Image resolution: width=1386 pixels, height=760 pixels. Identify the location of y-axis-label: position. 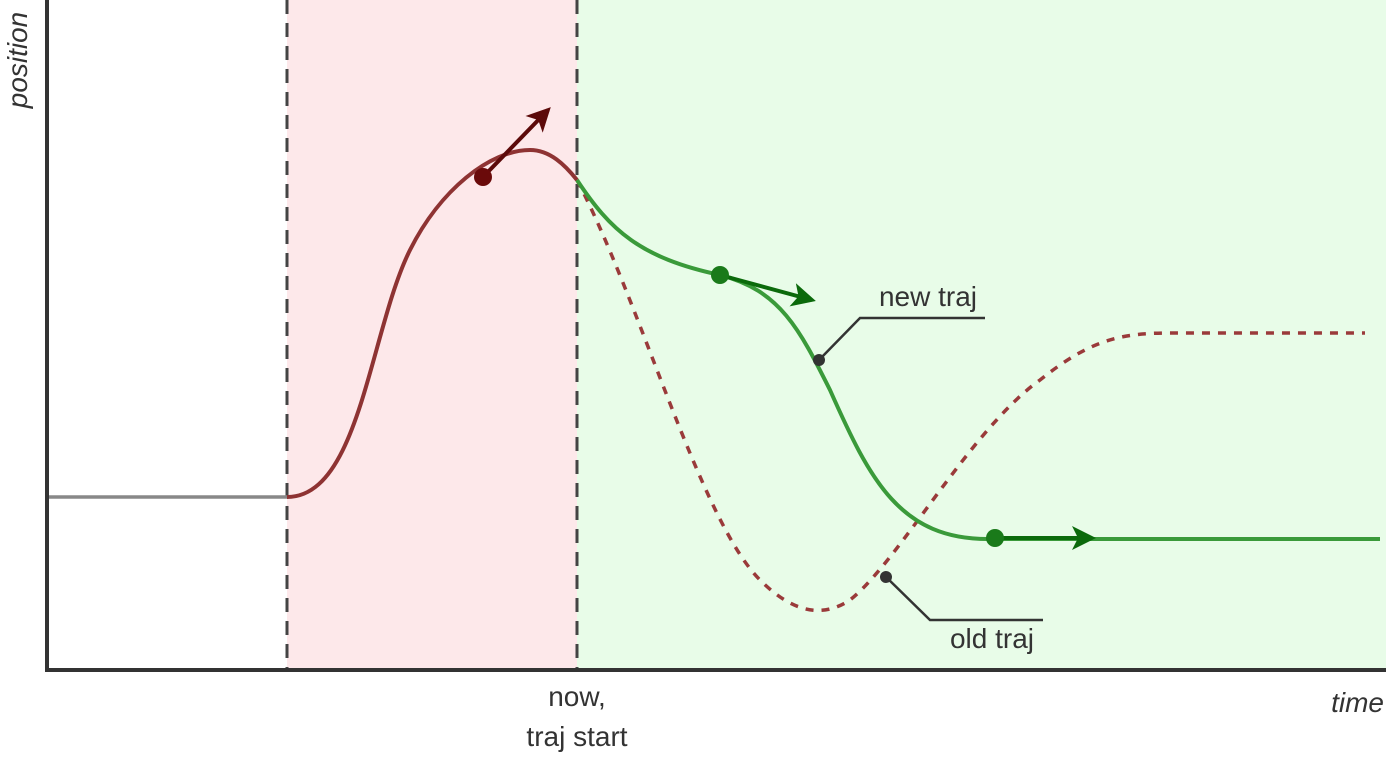
(17, 61).